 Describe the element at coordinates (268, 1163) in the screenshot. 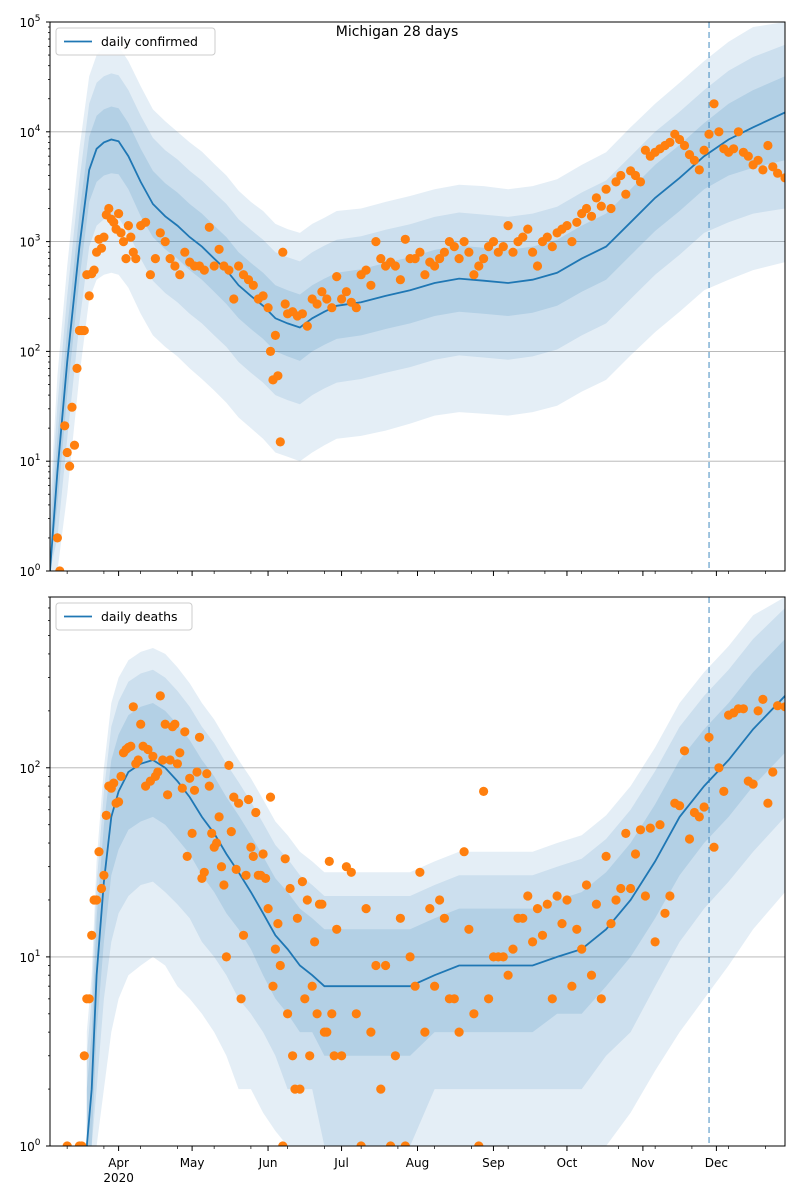

I see `x-tick-label: Jun` at that location.